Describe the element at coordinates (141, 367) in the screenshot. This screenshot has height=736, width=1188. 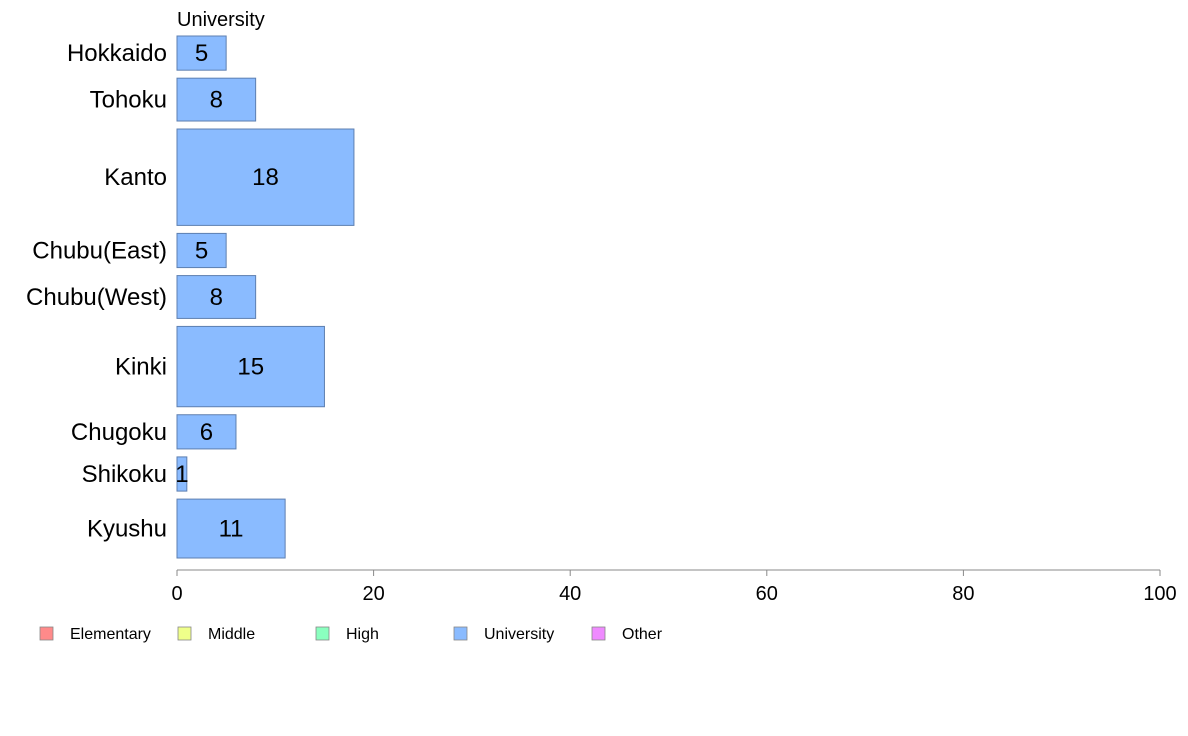
I see `category-label: Kinki` at that location.